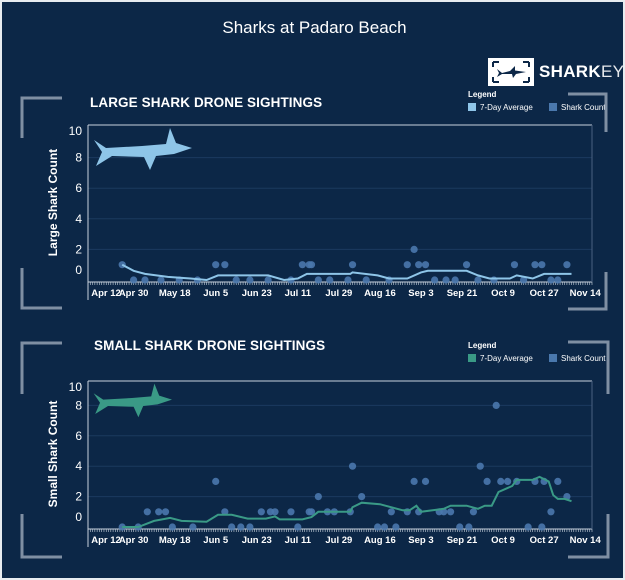 The image size is (625, 580). I want to click on large-legend: Legend 7-Day Average Shark Count, so click(543, 101).